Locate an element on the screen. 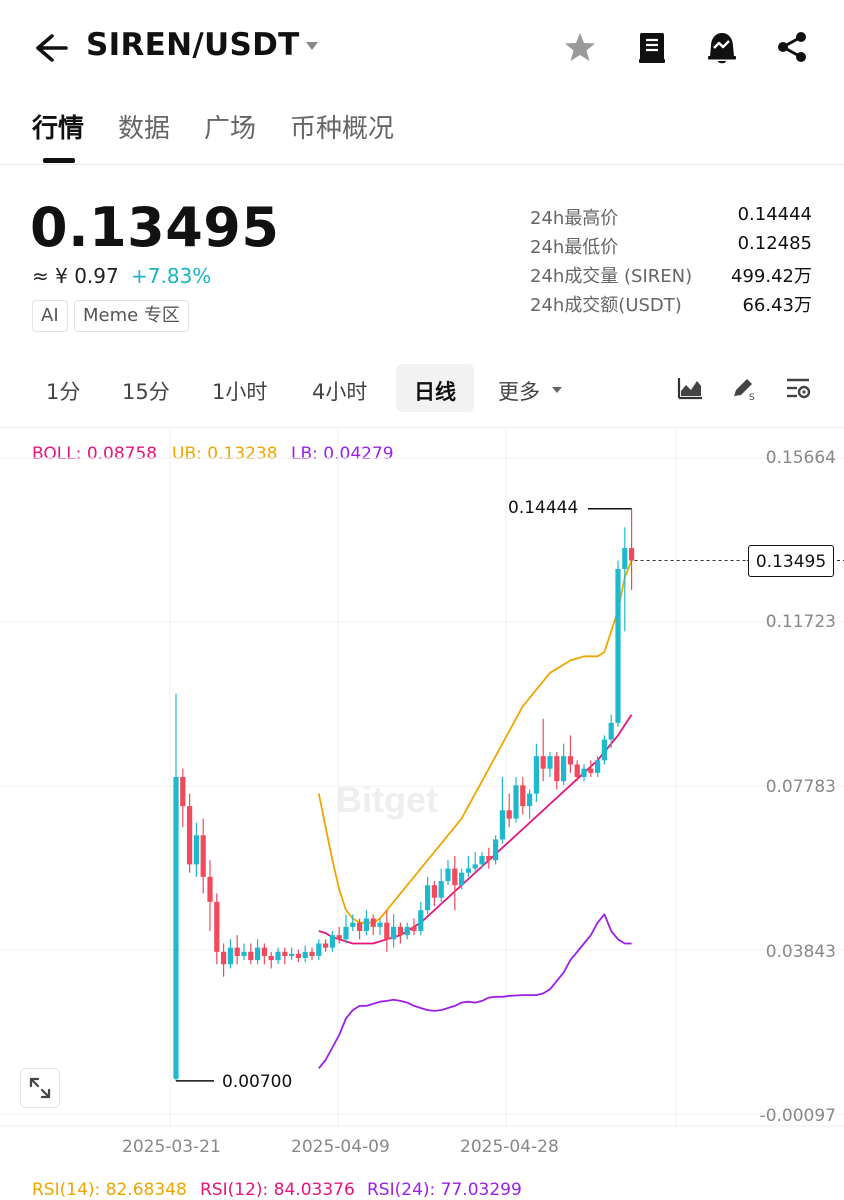  timeframe-1m: 1分 is located at coordinates (63, 392).